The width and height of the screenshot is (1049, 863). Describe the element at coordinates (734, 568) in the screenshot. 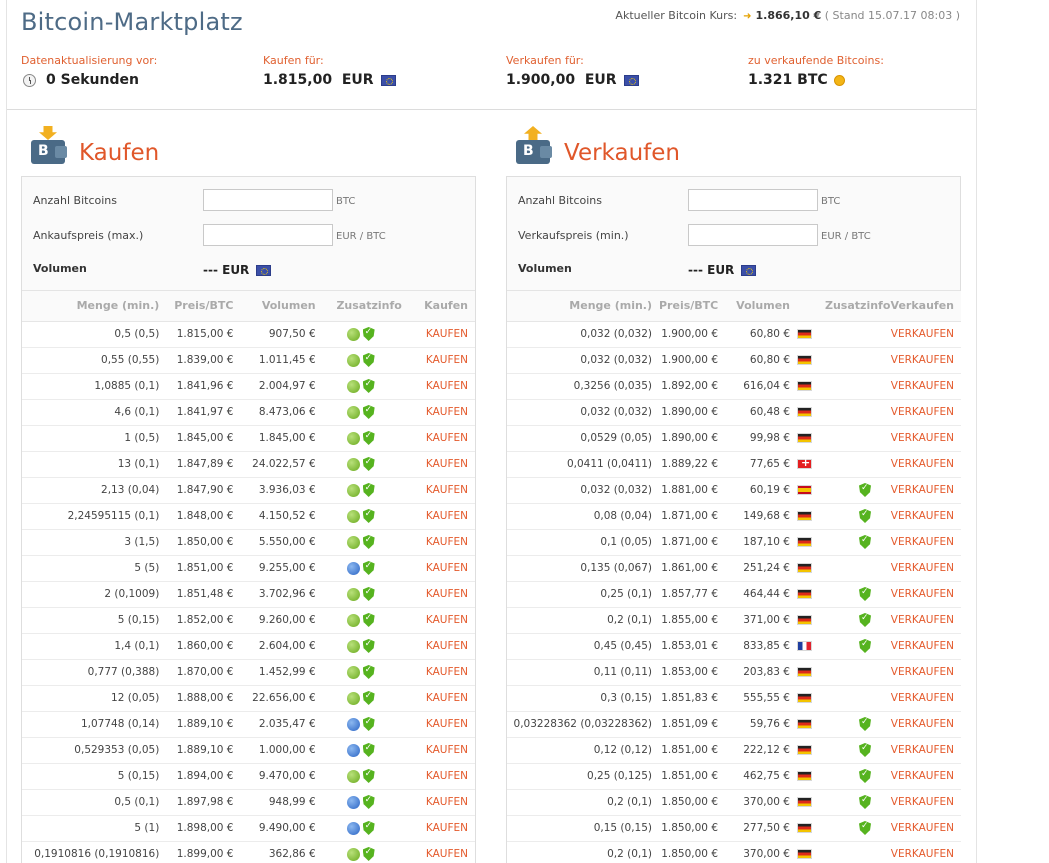

I see `table-row: 0,135 (0,067) 1.861,00 €251,24 € VERKAUFEN` at that location.